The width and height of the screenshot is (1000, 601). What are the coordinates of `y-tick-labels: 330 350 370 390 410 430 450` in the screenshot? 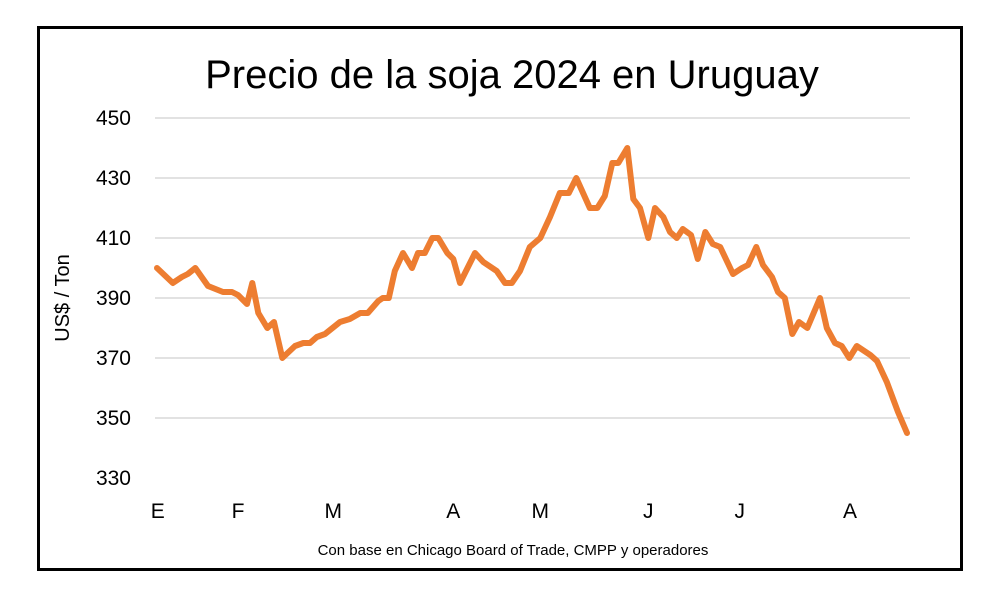 It's located at (113, 298).